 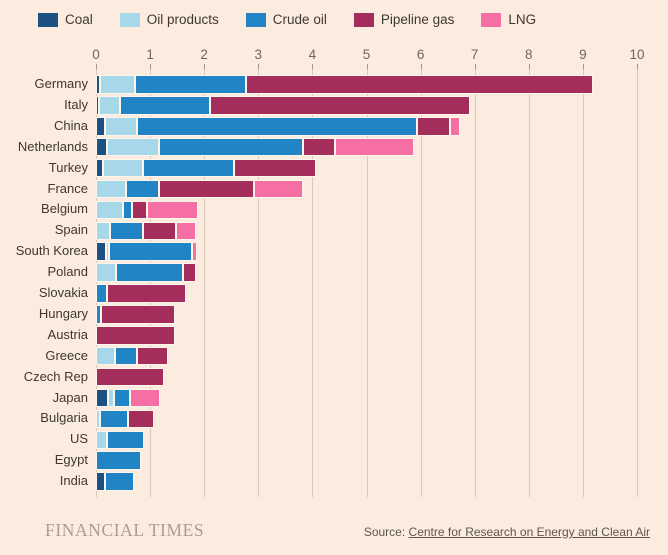 What do you see at coordinates (258, 54) in the screenshot?
I see `axis-tick-label: 3` at bounding box center [258, 54].